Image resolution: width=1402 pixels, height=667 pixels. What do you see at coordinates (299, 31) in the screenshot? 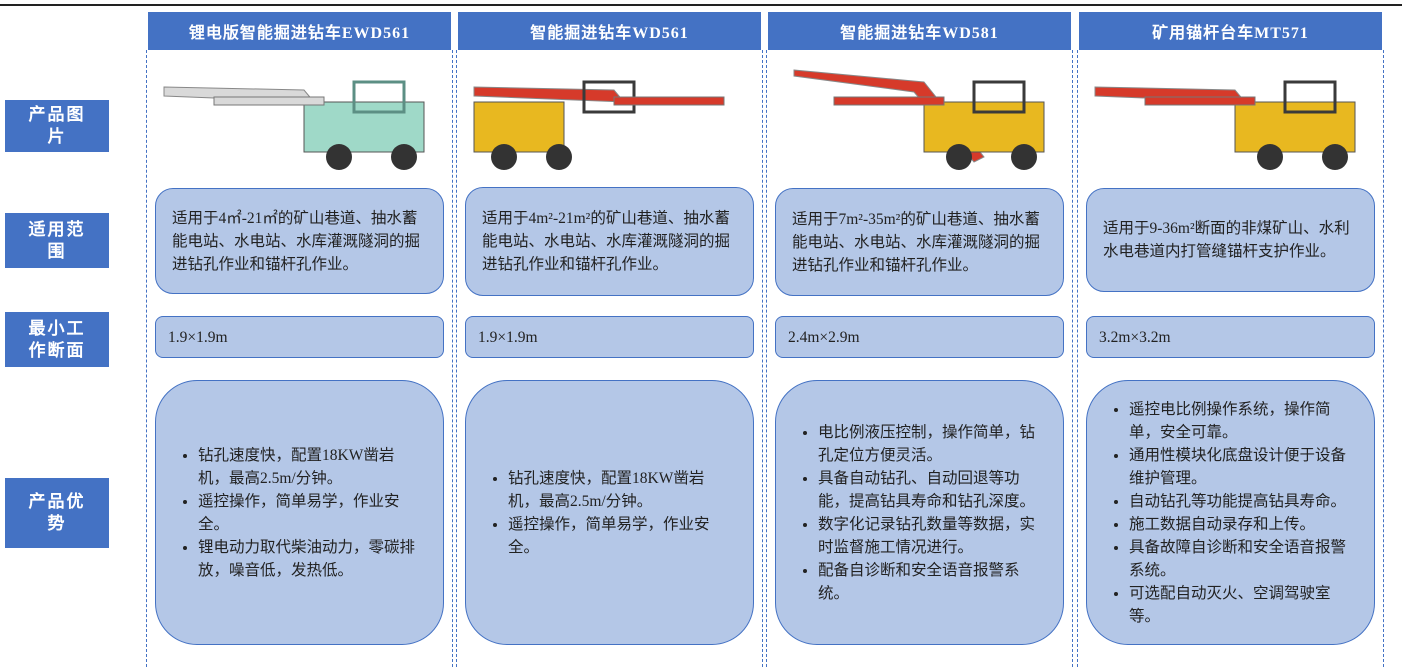
I see `column-header: 锂电版智能掘进钻车EWD561` at bounding box center [299, 31].